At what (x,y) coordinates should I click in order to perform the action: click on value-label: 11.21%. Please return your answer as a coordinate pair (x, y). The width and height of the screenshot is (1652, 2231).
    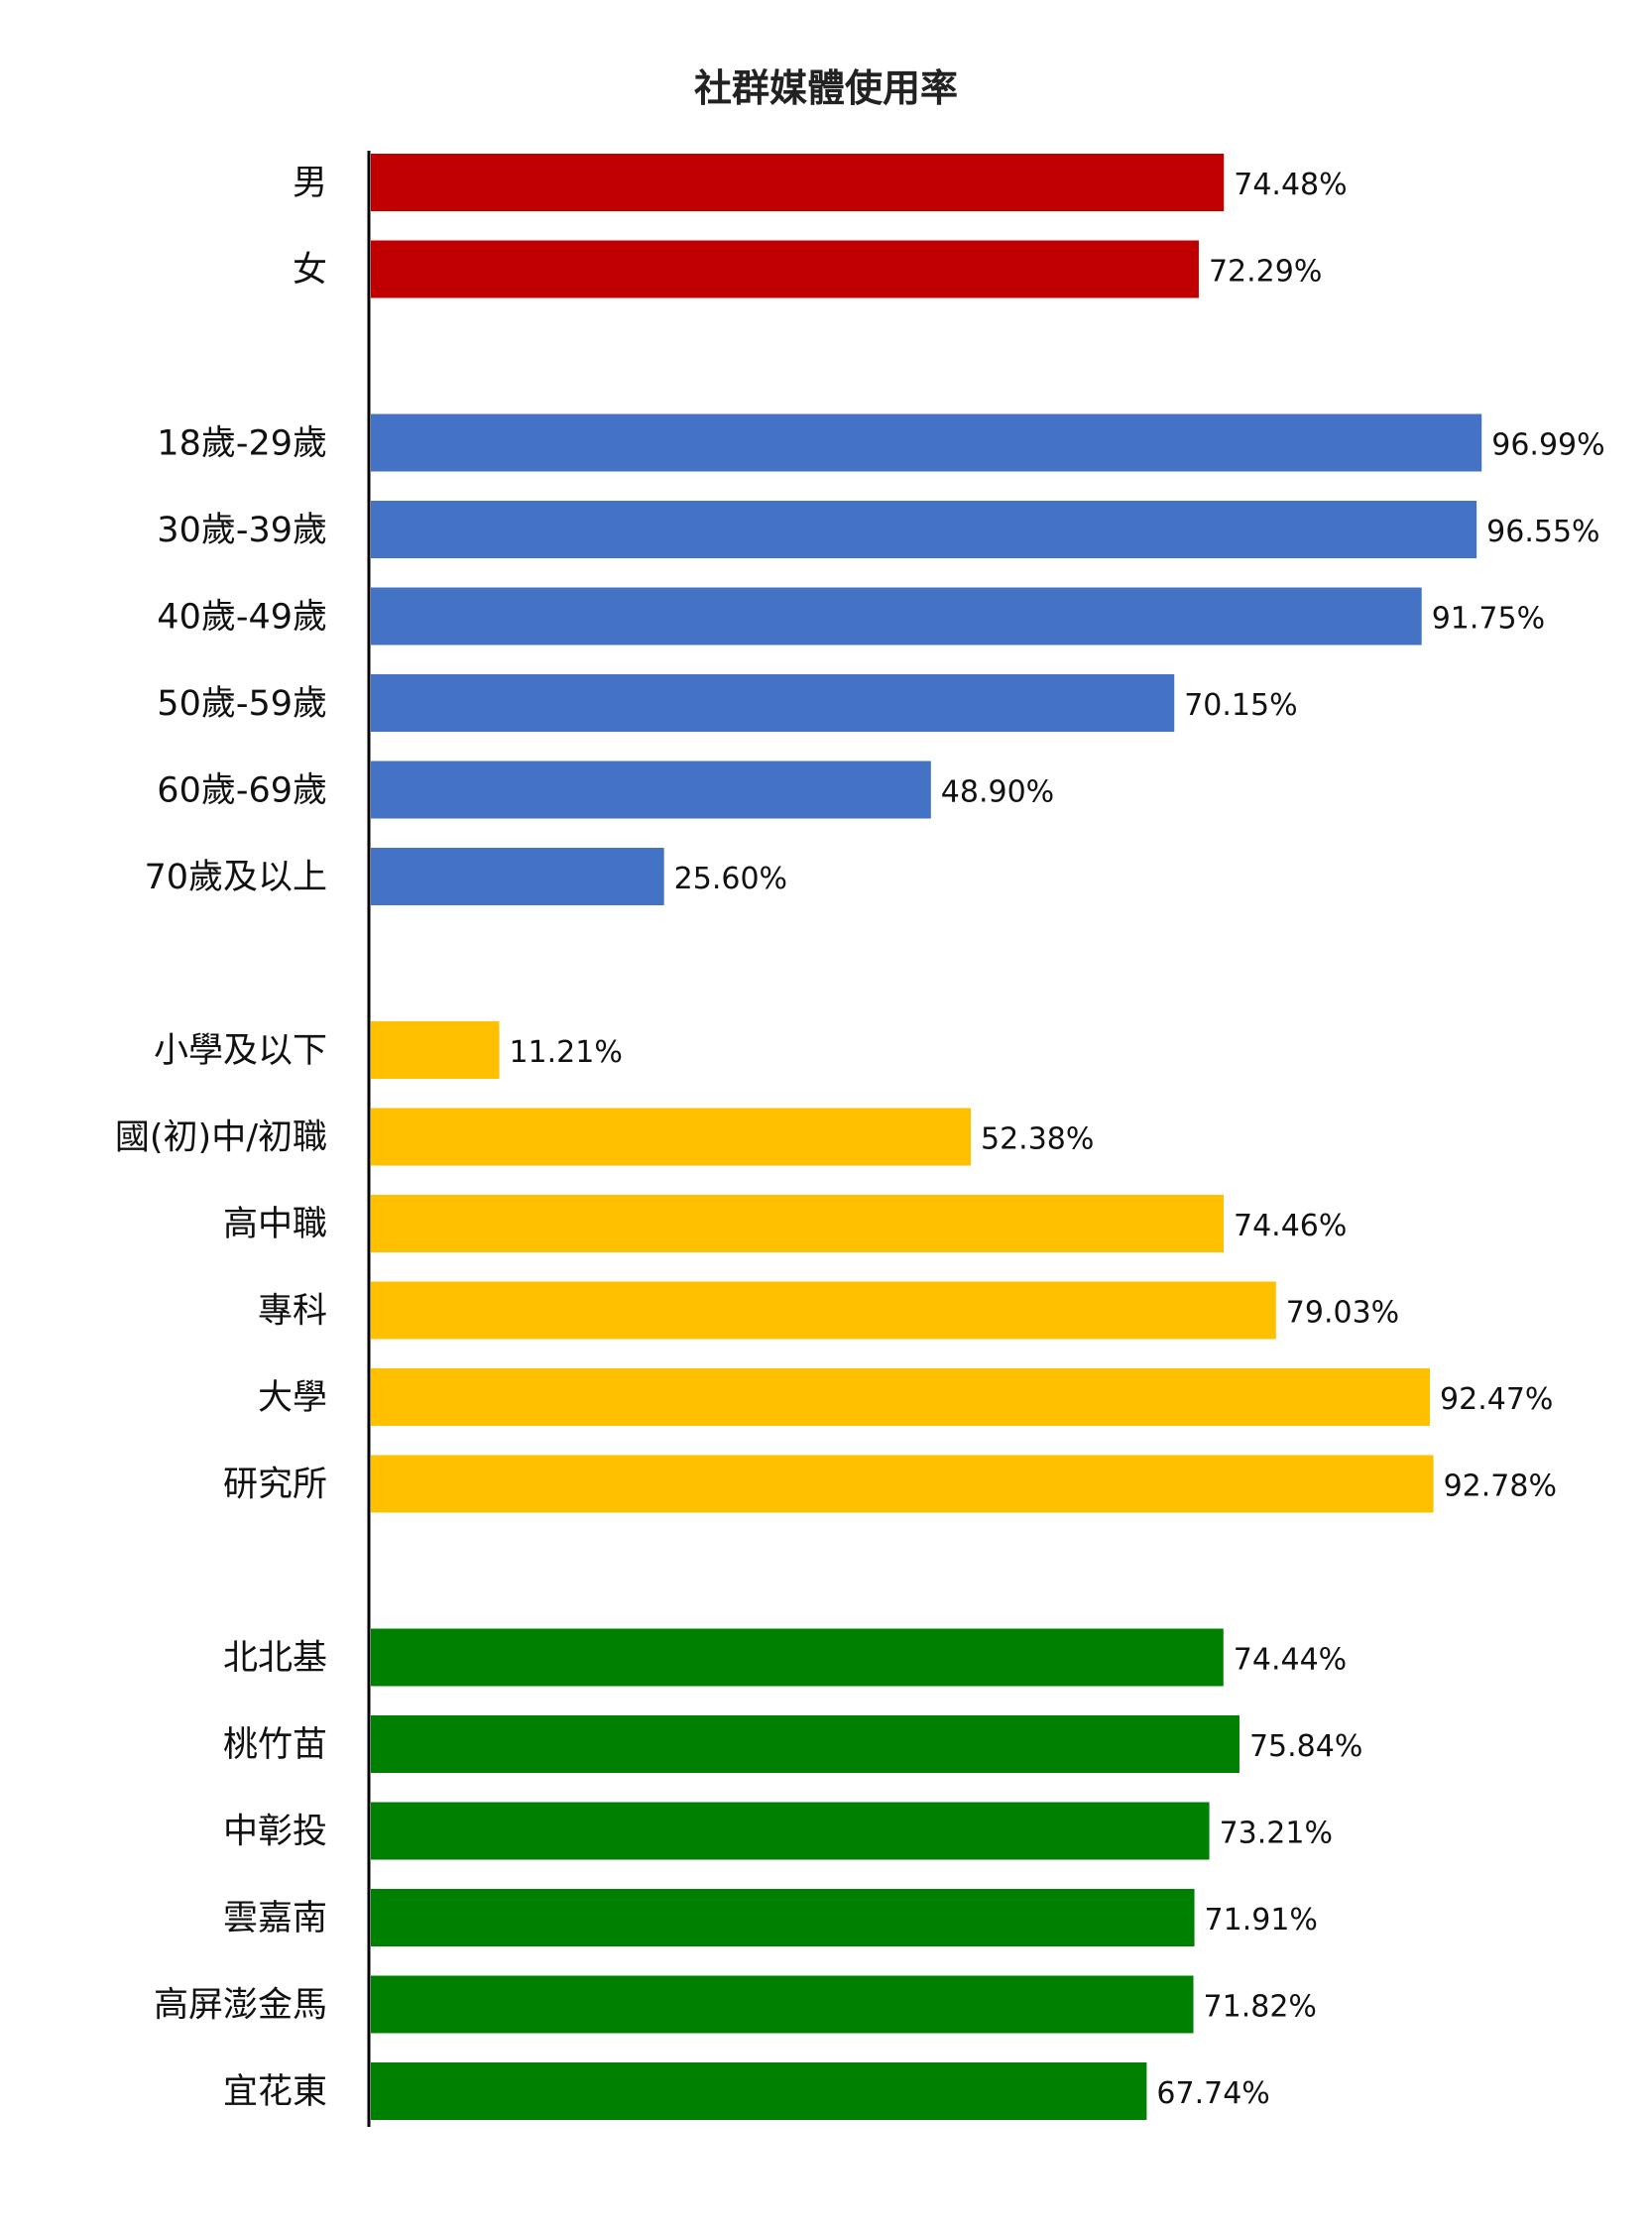
    Looking at the image, I should click on (565, 1052).